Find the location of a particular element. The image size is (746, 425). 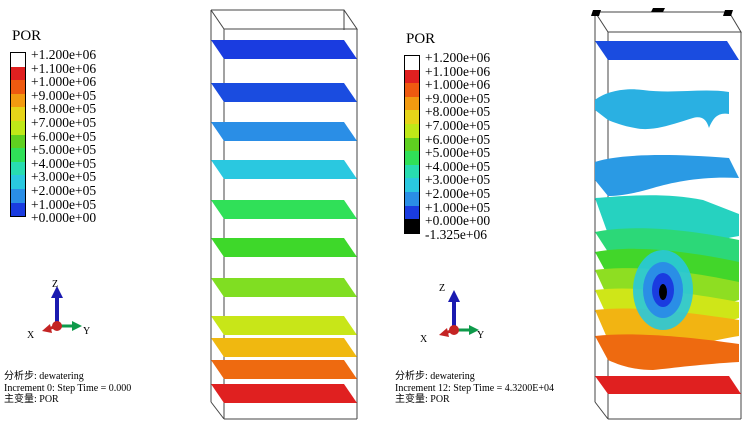

left-axis-triad is located at coordinates (62, 309).